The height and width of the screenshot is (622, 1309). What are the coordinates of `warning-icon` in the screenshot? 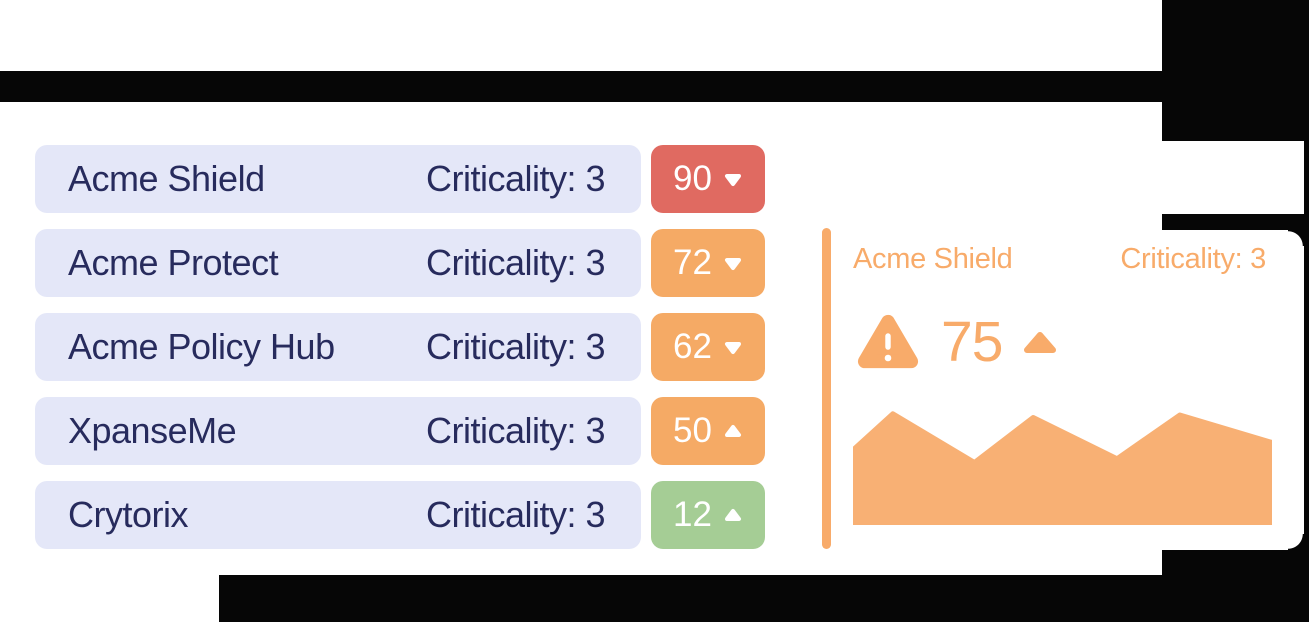 It's located at (888, 341).